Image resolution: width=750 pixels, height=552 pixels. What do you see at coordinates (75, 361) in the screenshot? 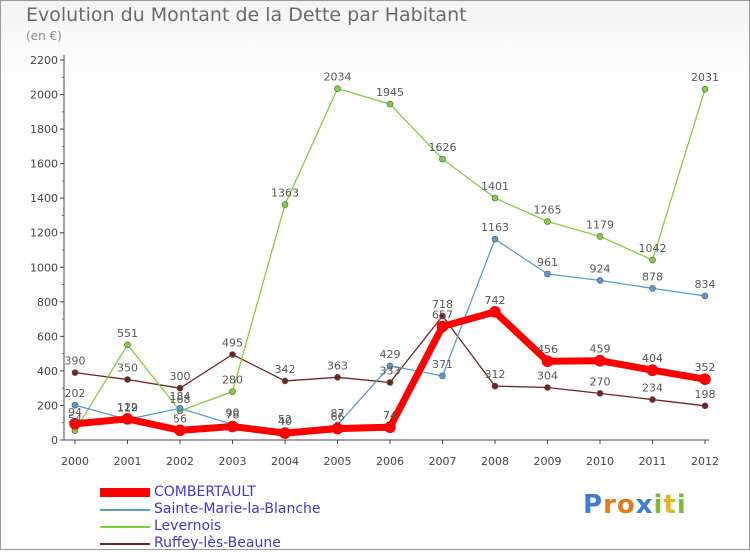
I see `data-label: 390` at bounding box center [75, 361].